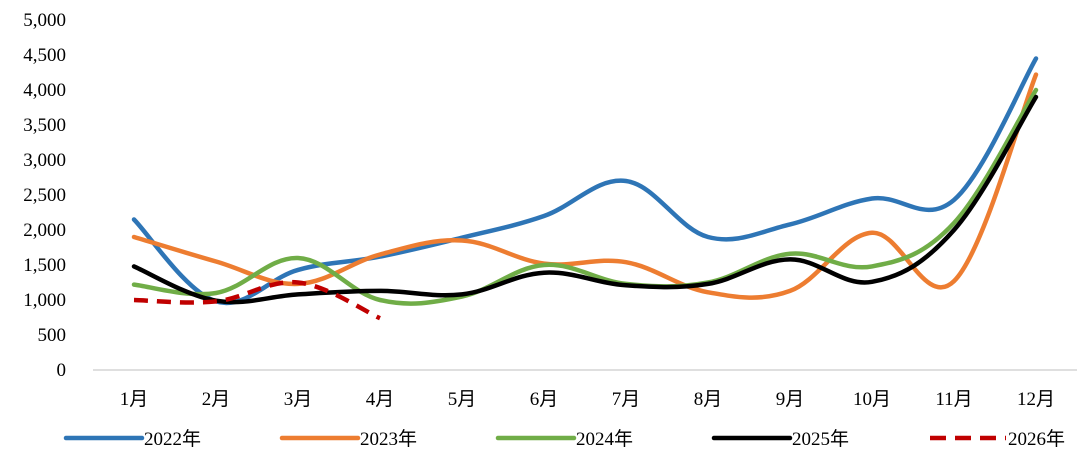 The width and height of the screenshot is (1078, 450). I want to click on y-tick-label: 5,000, so click(44, 20).